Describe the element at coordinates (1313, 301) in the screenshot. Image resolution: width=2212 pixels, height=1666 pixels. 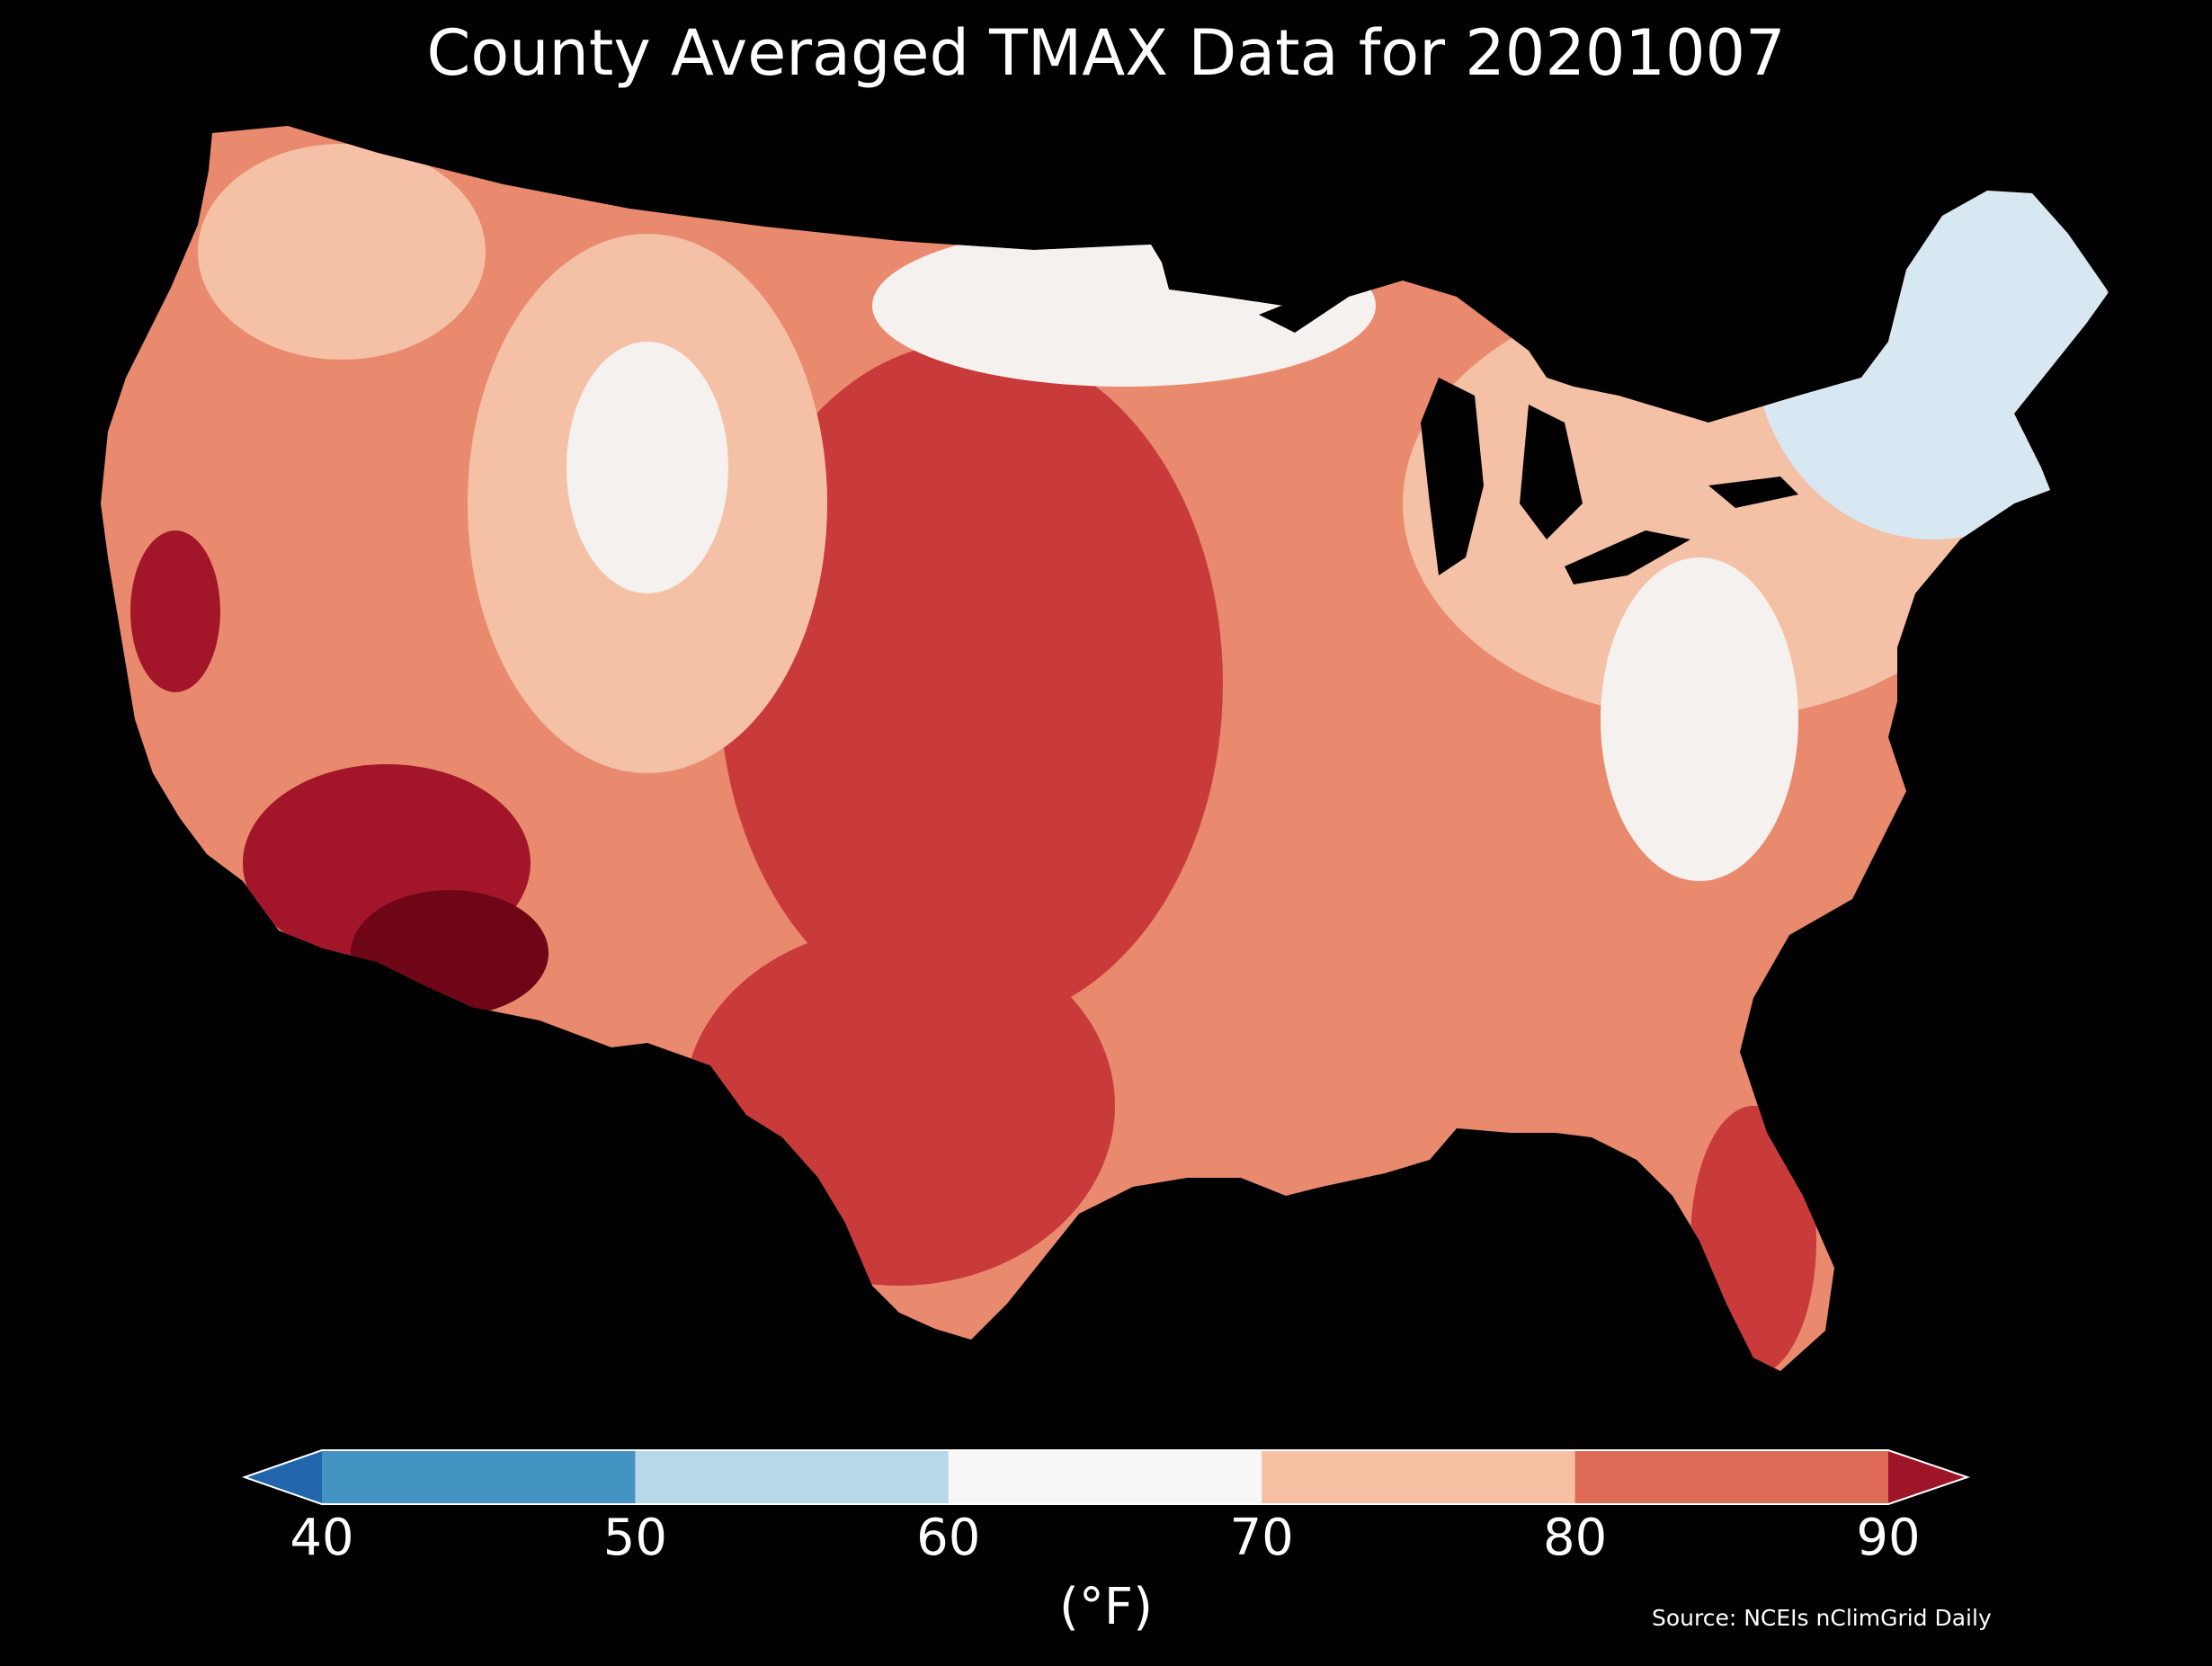
I see `lake-superior` at that location.